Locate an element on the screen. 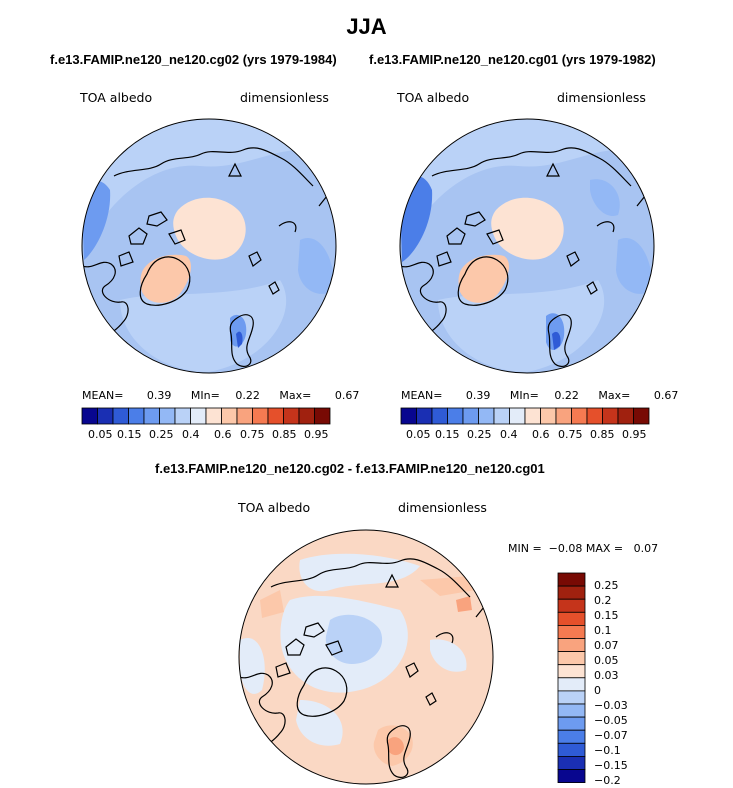 The image size is (733, 788). diff-cbar-label: 0.25 is located at coordinates (606, 585).